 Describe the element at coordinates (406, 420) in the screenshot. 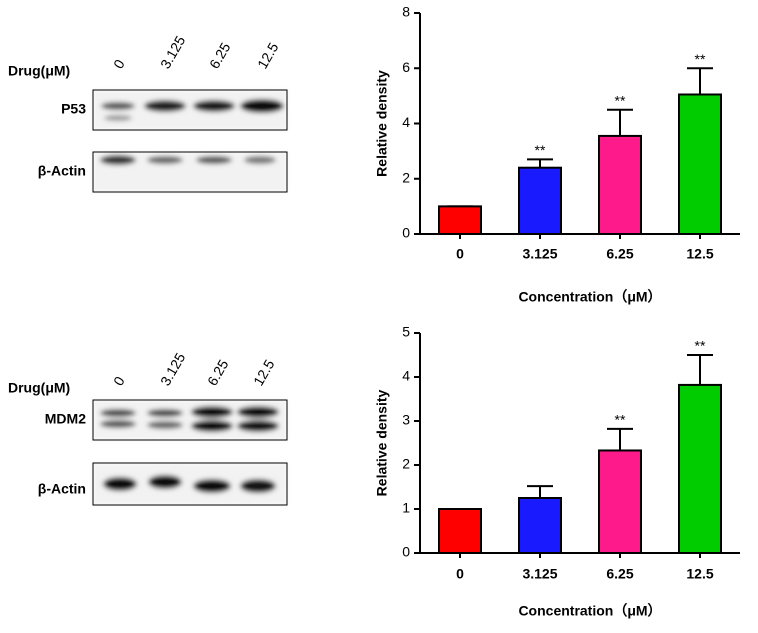

I see `y-tick-label: 3` at that location.